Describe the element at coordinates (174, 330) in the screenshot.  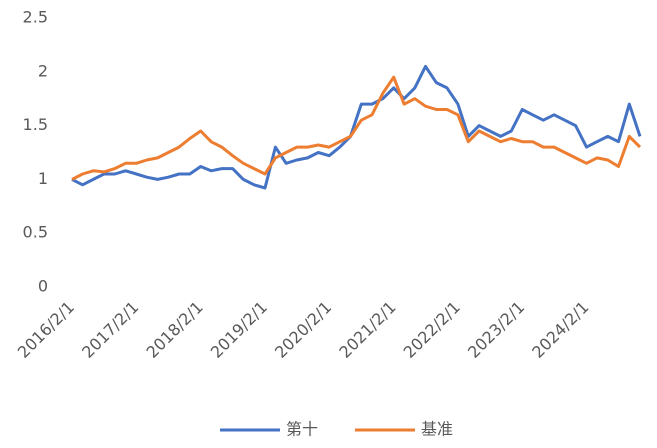
I see `x-tick-label: 2018/2/1` at that location.